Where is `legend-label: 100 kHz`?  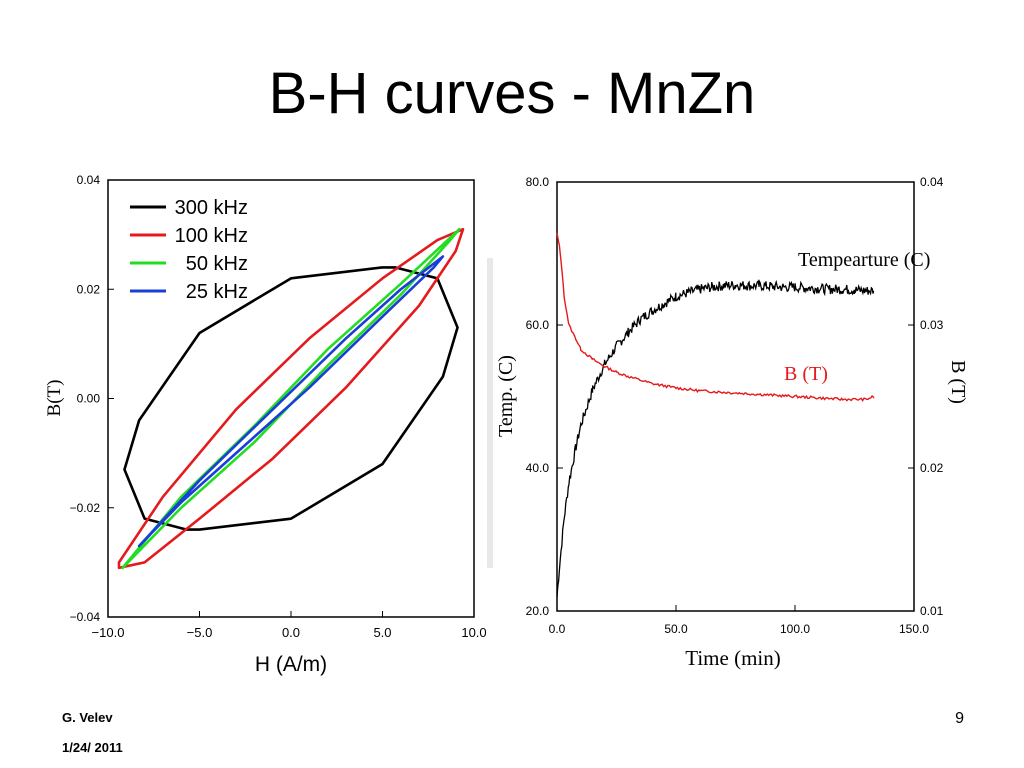 legend-label: 100 kHz is located at coordinates (211, 236).